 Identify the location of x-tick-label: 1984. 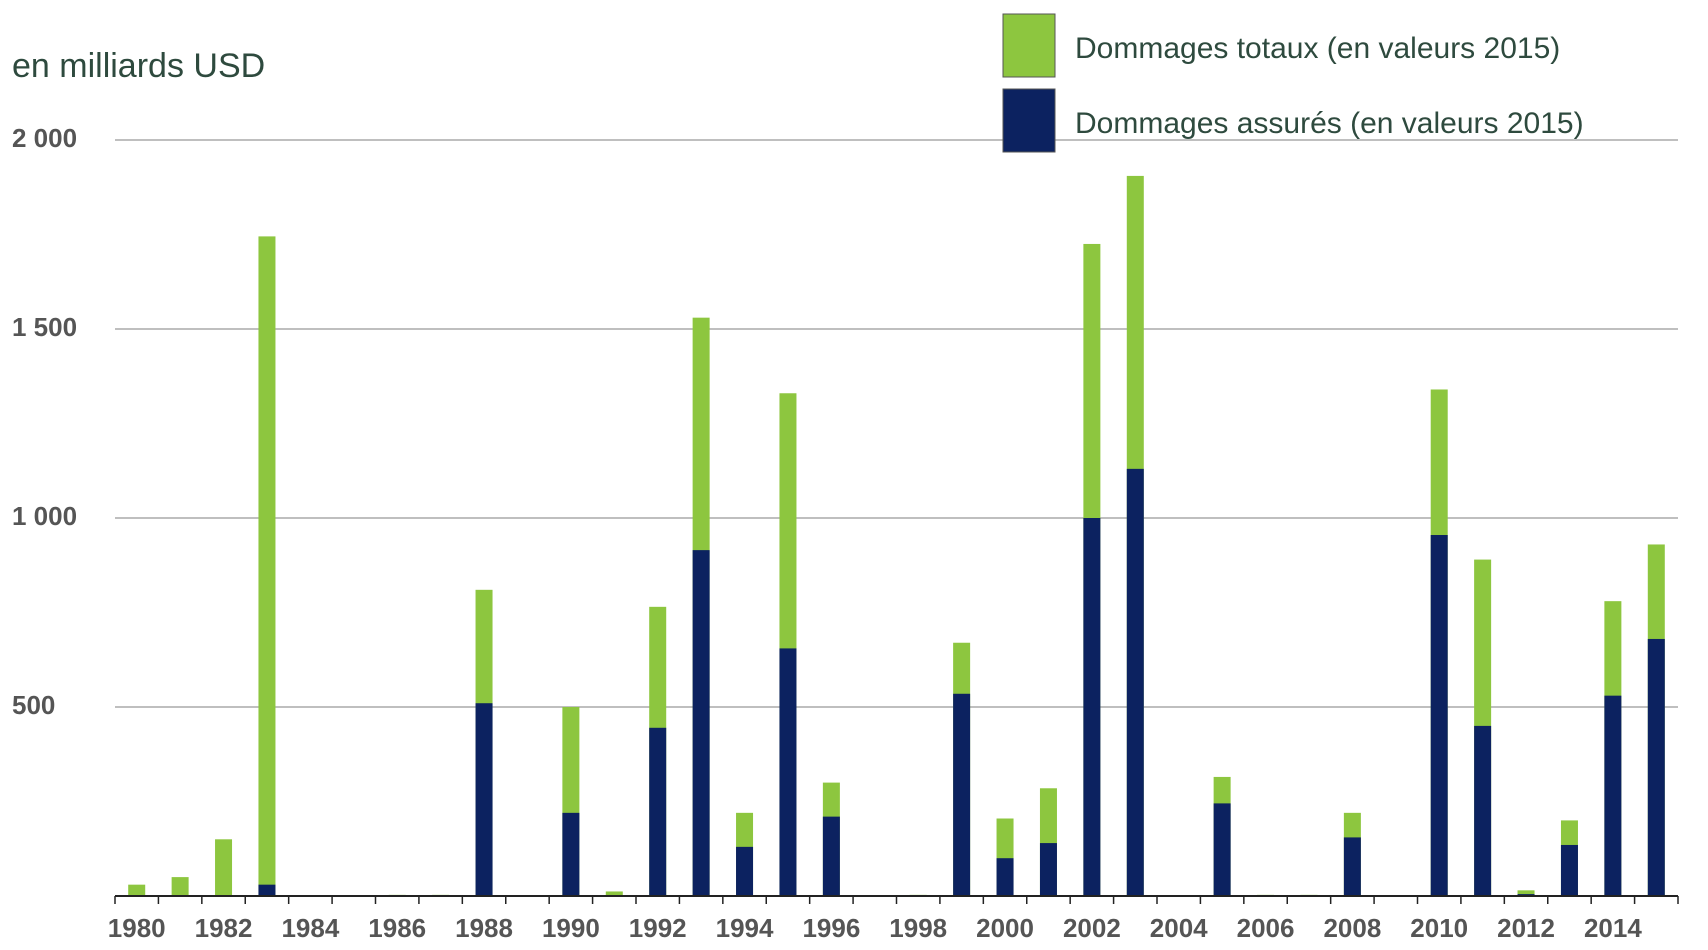
(310, 928).